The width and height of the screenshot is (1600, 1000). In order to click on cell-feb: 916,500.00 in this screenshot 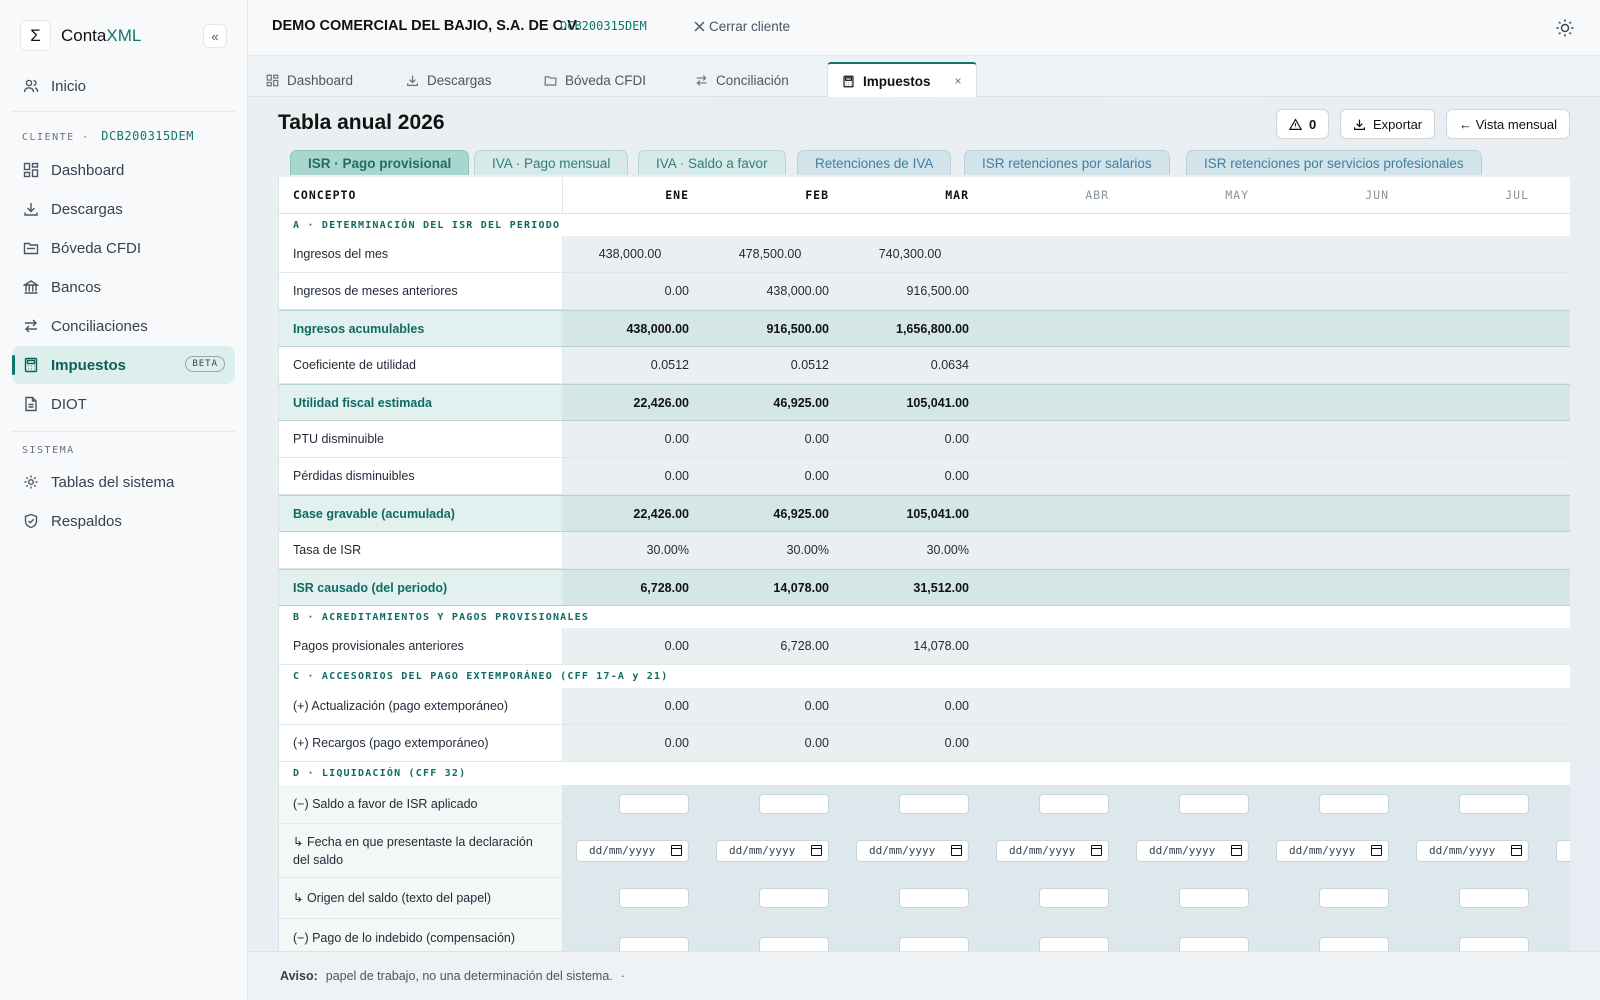, I will do `click(797, 328)`.